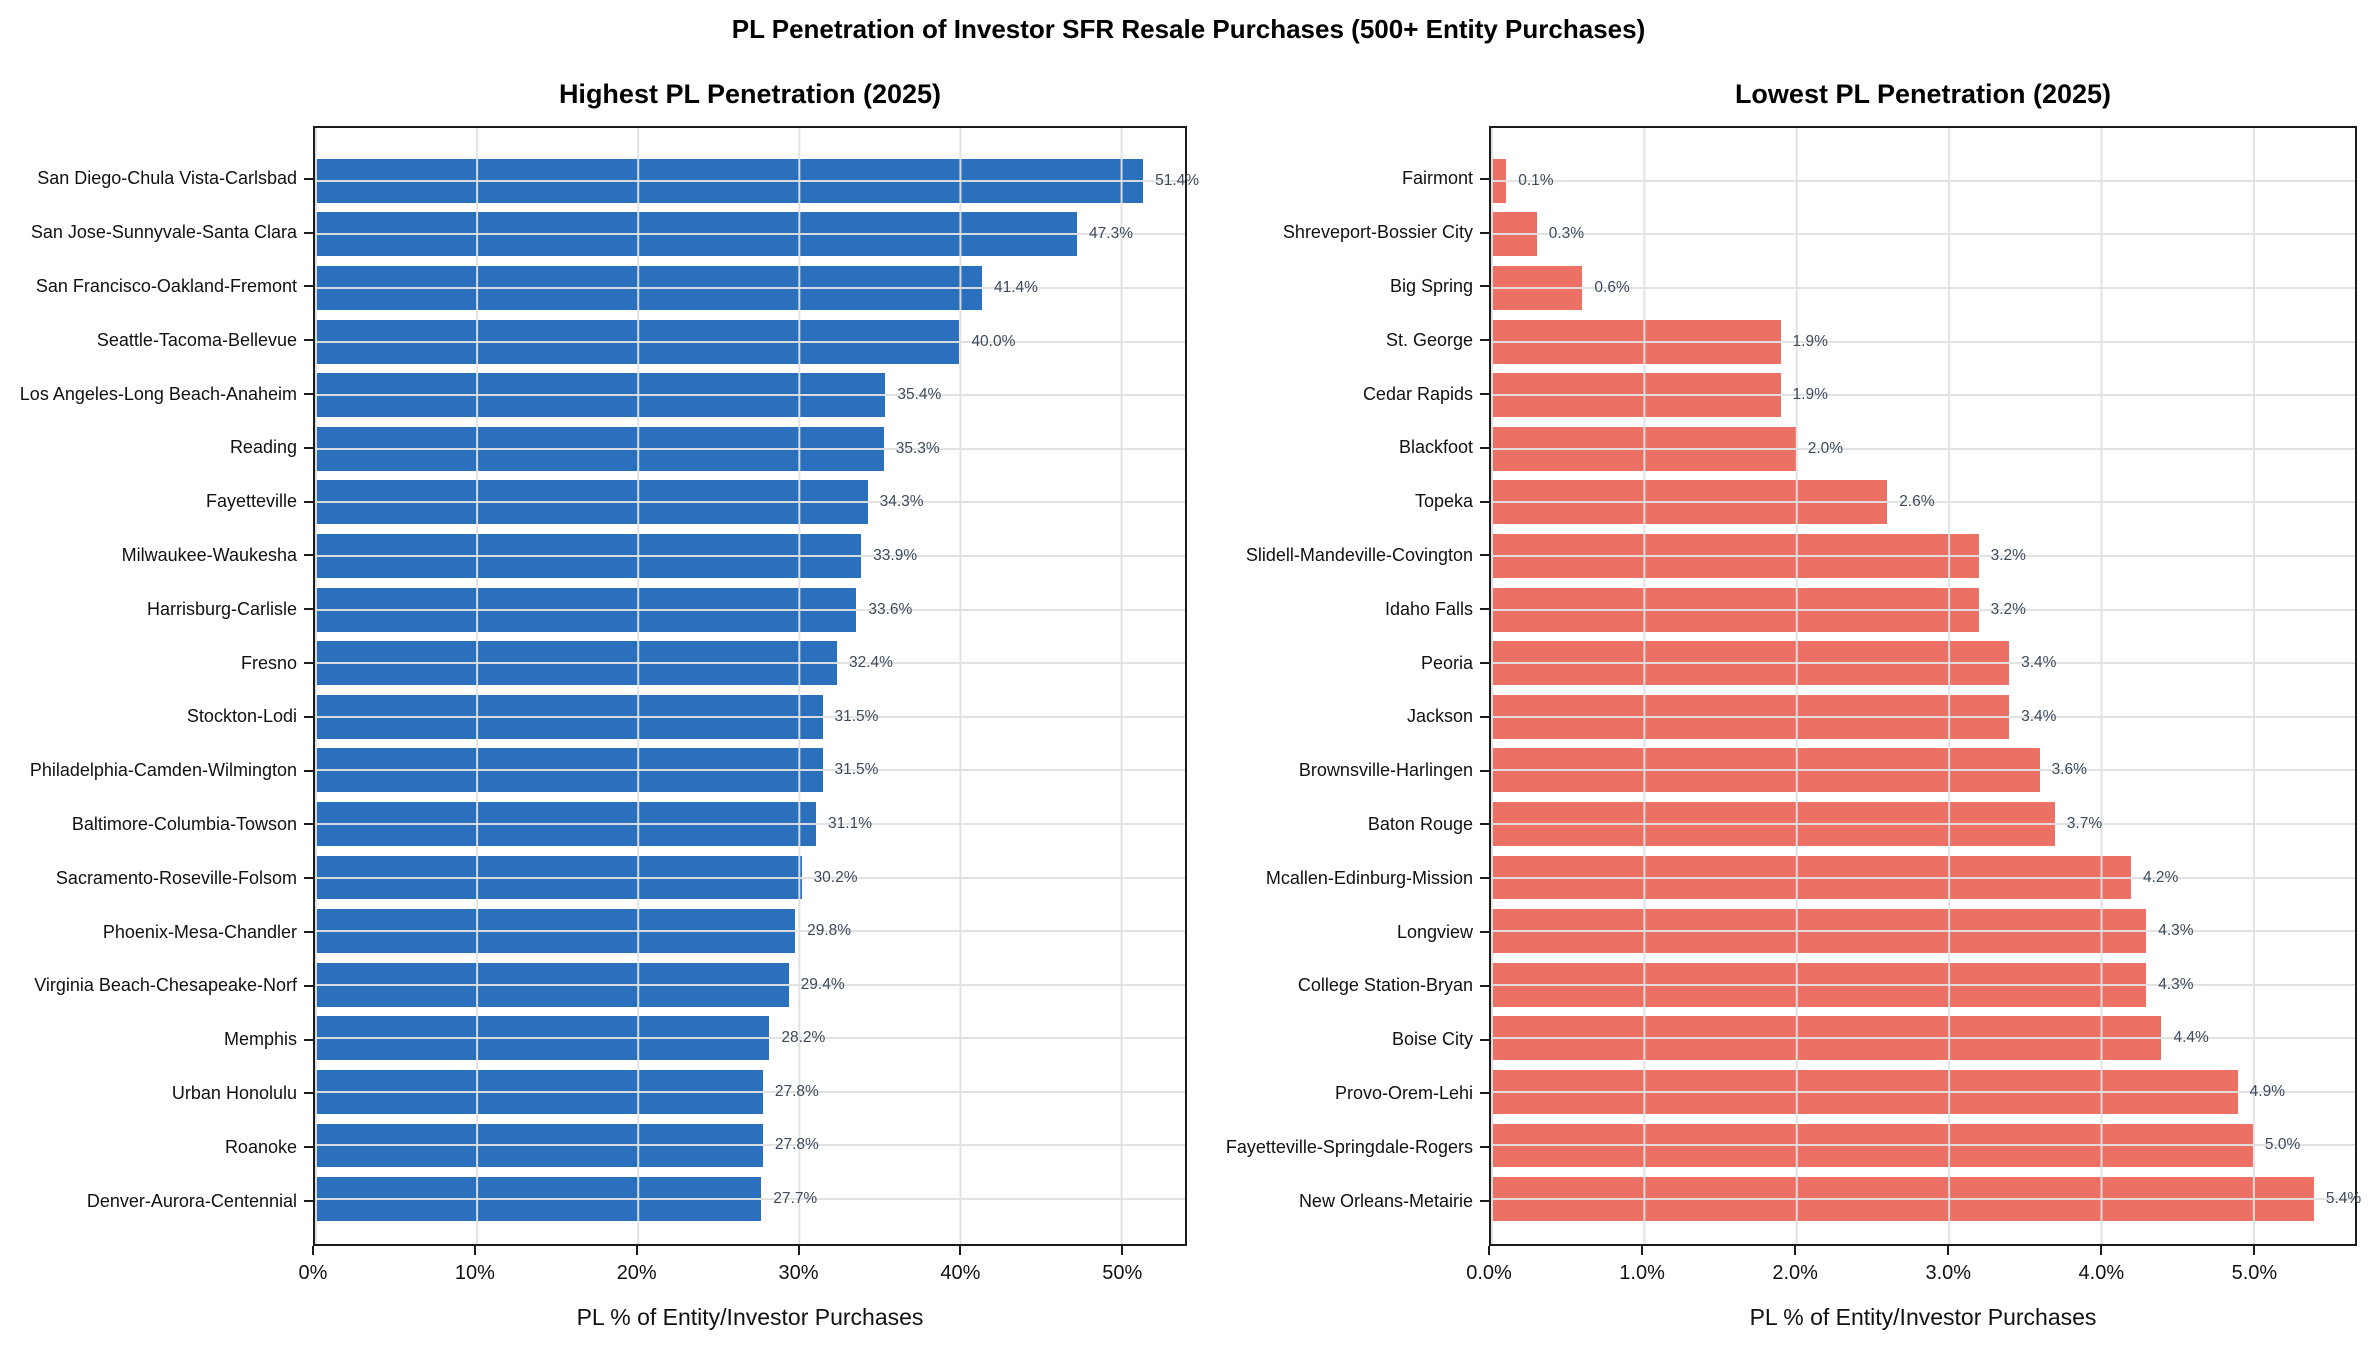  What do you see at coordinates (636, 1273) in the screenshot?
I see `x-tick-label: 20%` at bounding box center [636, 1273].